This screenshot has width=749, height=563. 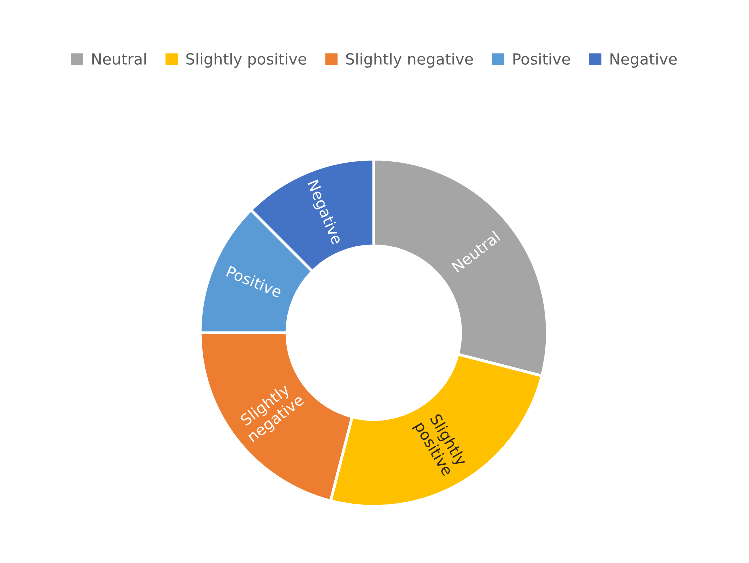 I want to click on legend-label: Neutral, so click(x=119, y=59).